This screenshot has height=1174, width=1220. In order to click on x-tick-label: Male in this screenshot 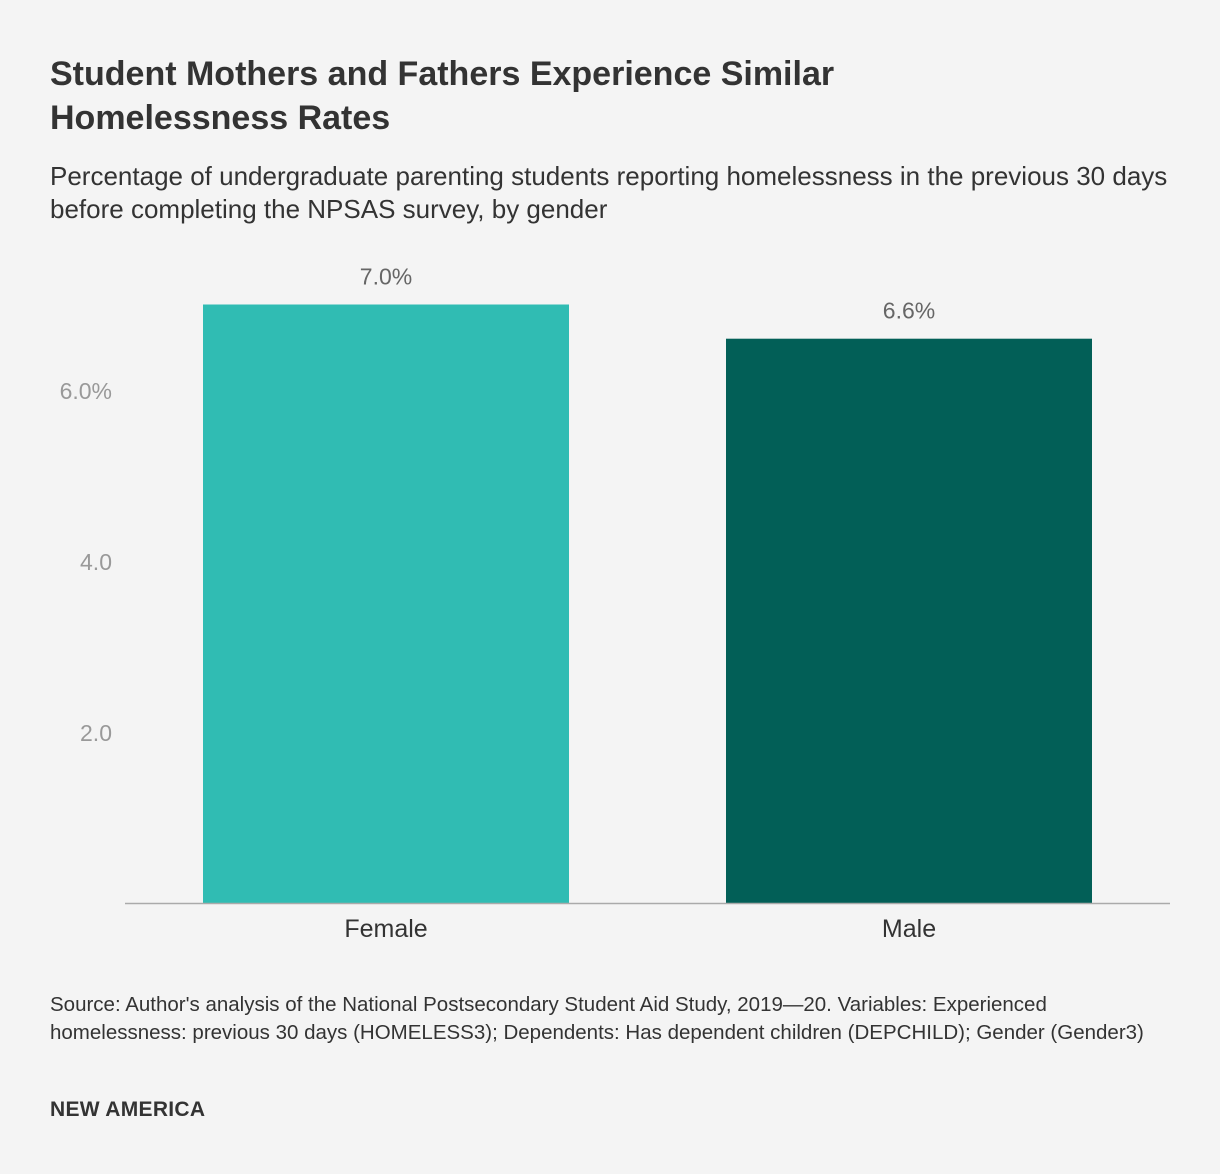, I will do `click(909, 929)`.